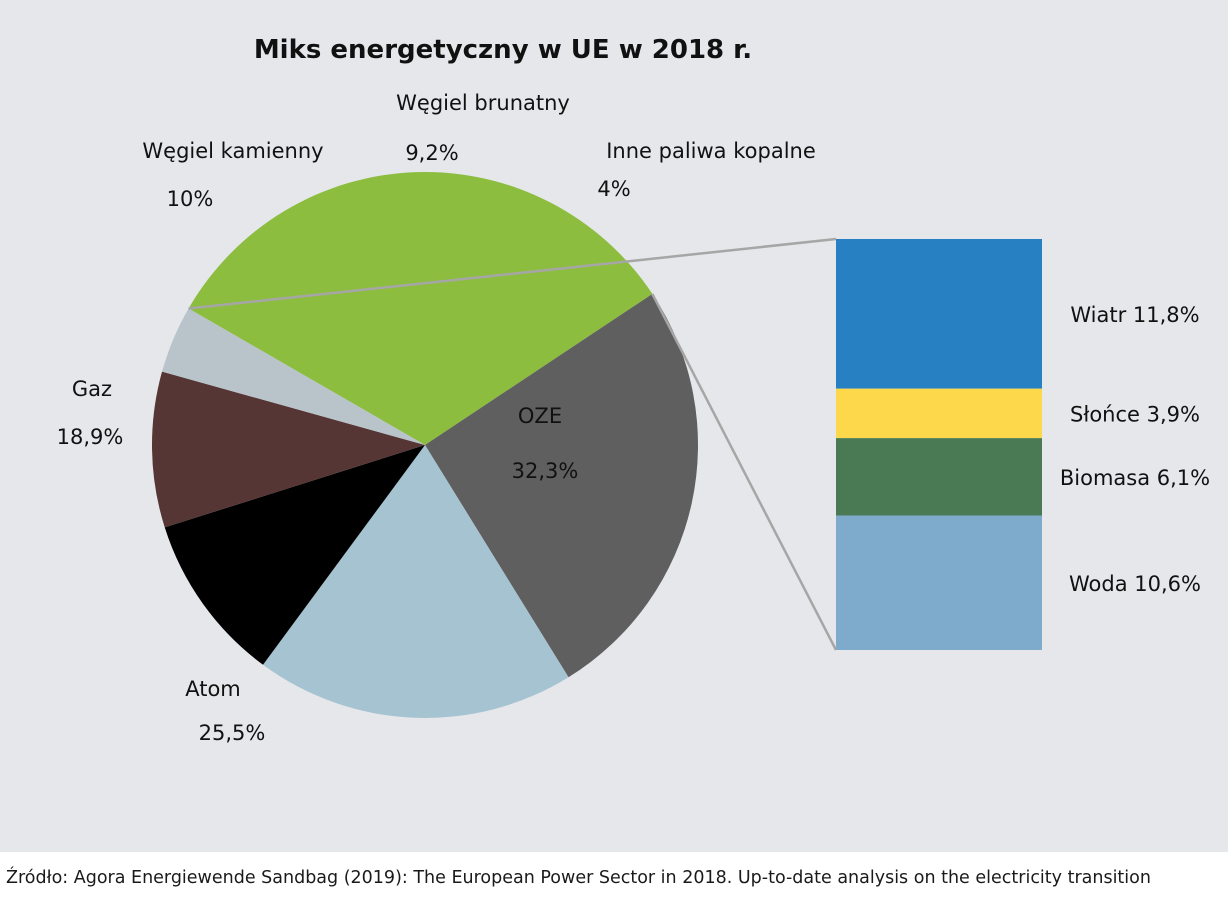  What do you see at coordinates (294, 376) in the screenshot?
I see `pie-slice-inne-paliwa-kopalne` at bounding box center [294, 376].